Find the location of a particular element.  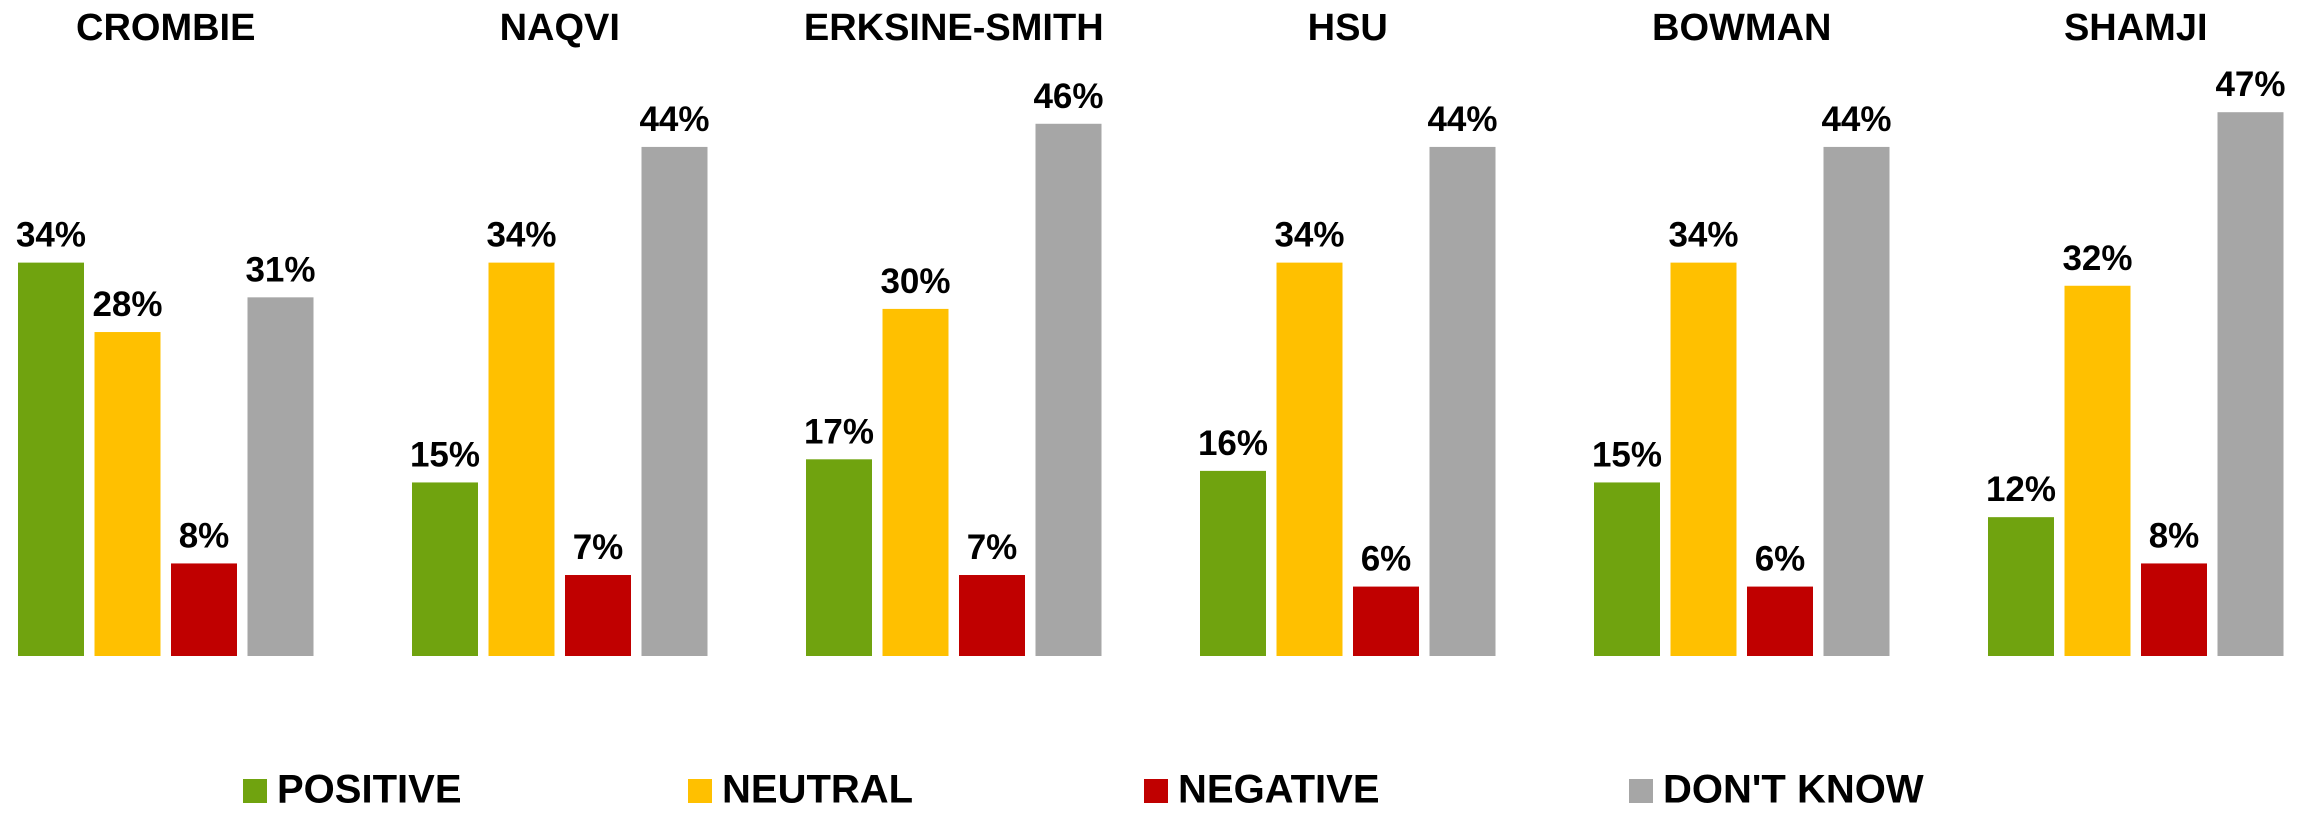

legend-label: POSITIVE is located at coordinates (369, 790).